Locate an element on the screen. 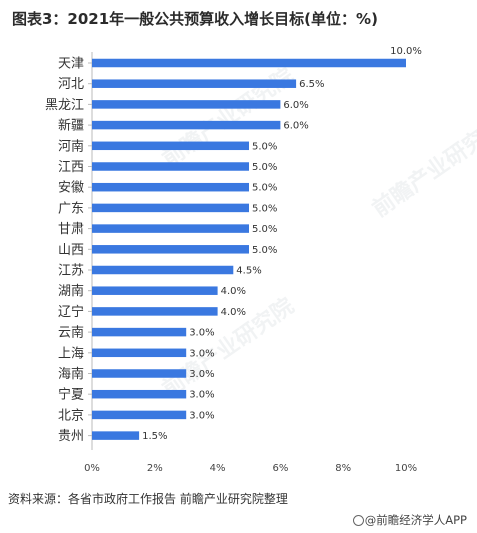  category-label: 贵州 is located at coordinates (71, 436).